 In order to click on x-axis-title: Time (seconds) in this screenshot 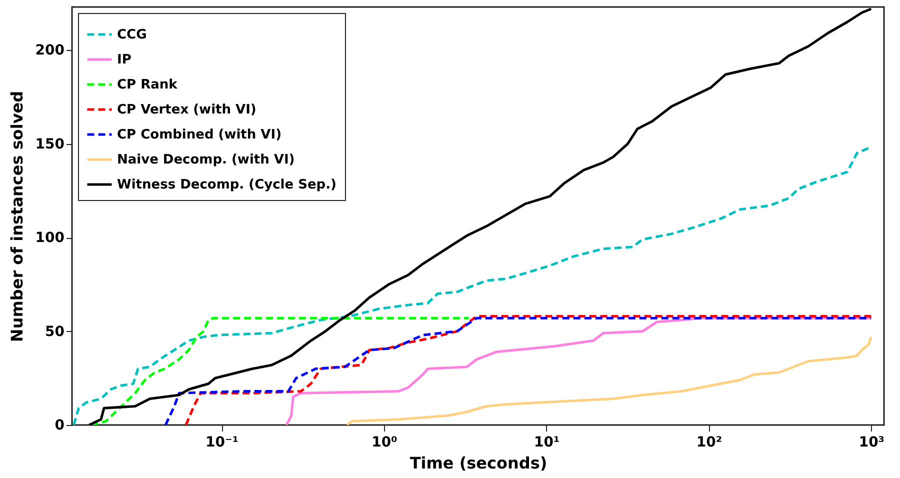, I will do `click(479, 463)`.